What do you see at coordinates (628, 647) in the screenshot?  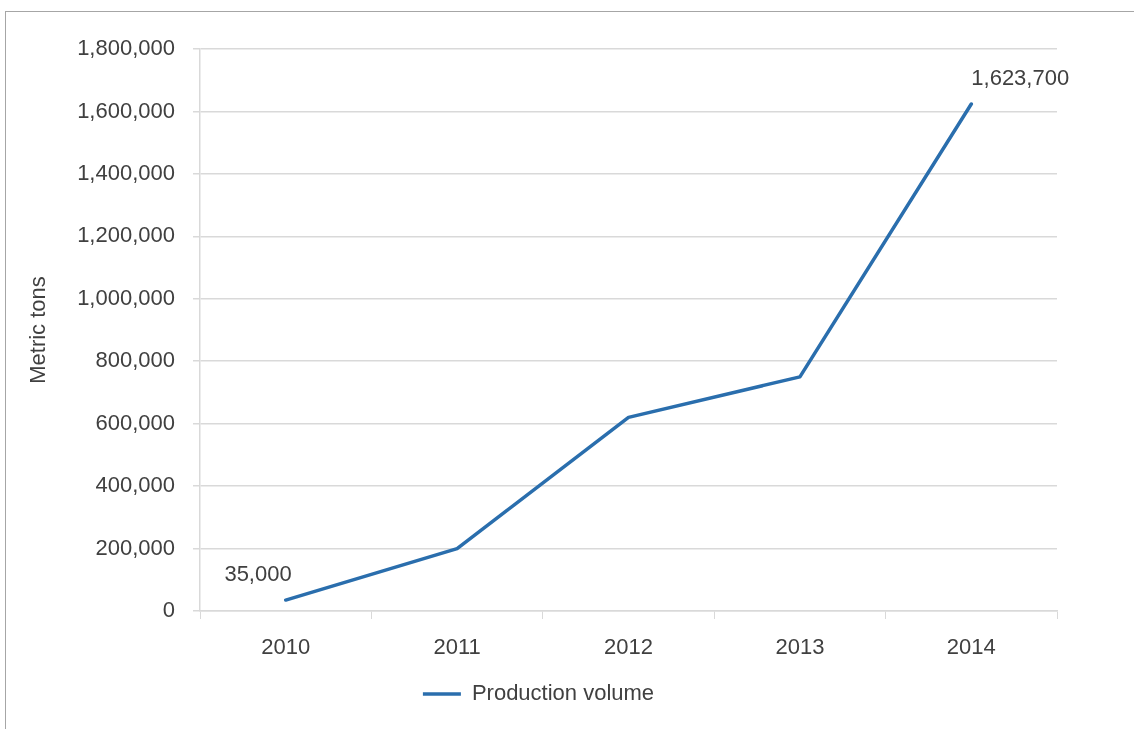 I see `x-tick-label: 2012` at bounding box center [628, 647].